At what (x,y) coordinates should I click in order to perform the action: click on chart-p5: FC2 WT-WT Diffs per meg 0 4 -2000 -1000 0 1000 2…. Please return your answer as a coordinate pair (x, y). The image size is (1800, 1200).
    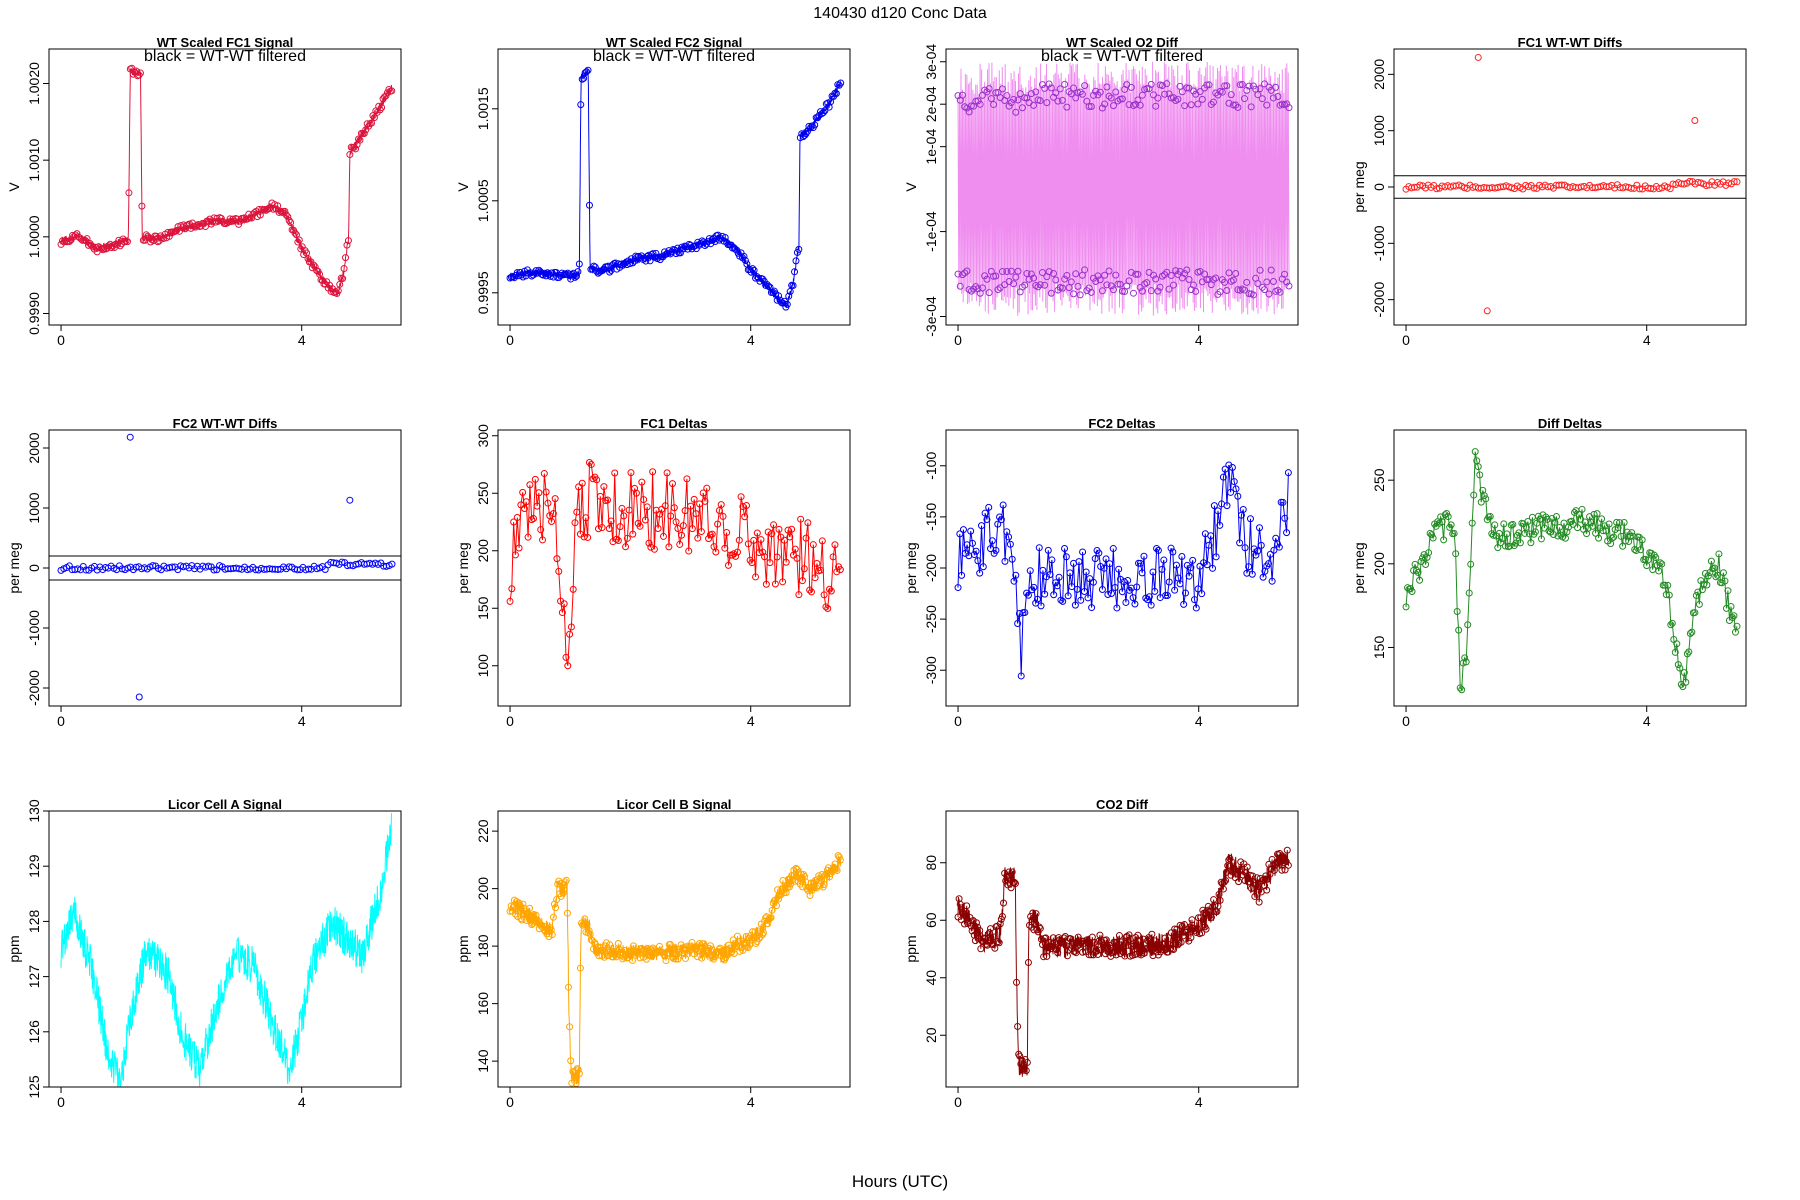
    Looking at the image, I should click on (204, 572).